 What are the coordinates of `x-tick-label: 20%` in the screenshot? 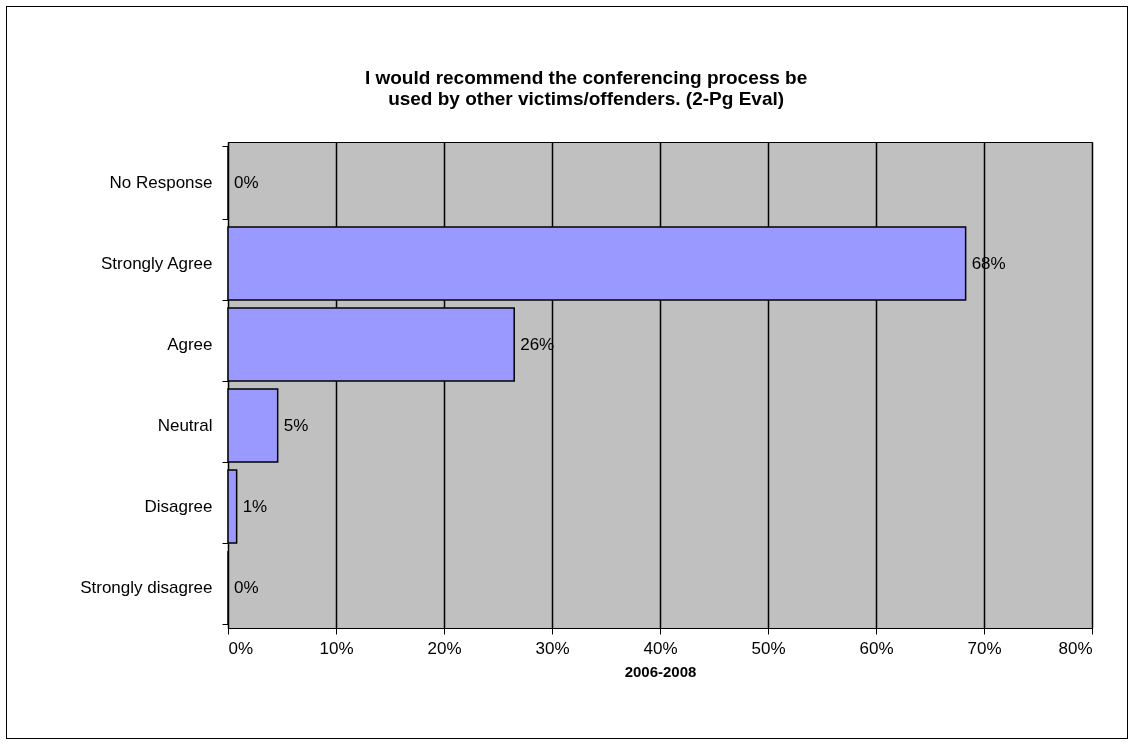 It's located at (444, 648).